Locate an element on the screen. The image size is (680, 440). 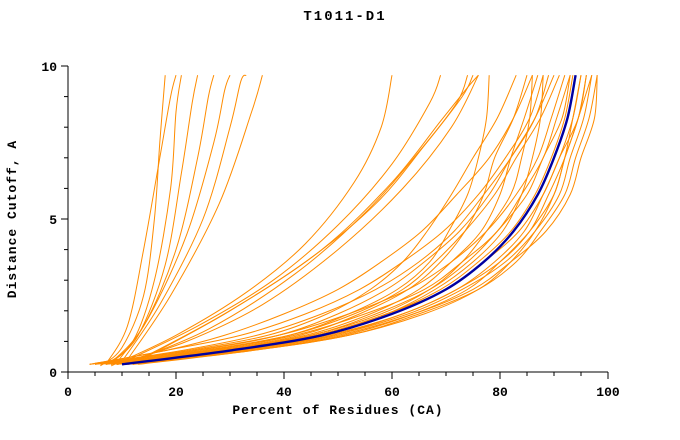
x-axis-label: Percent of Residues (CA) is located at coordinates (337, 410).